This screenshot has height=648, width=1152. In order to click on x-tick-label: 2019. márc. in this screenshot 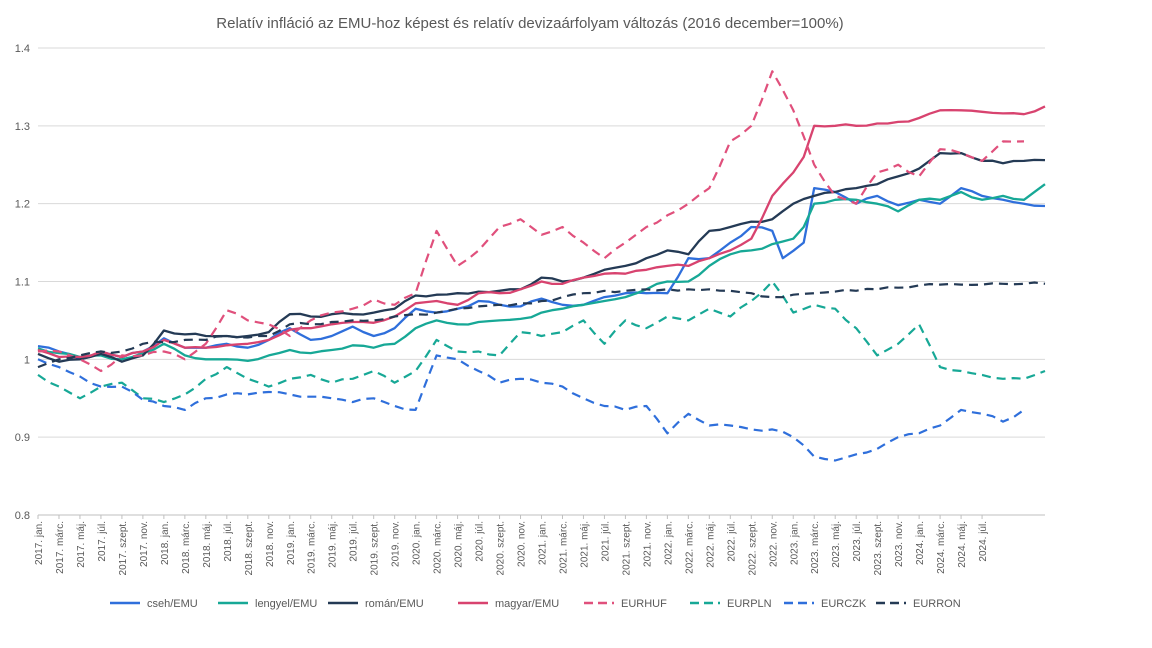, I will do `click(312, 547)`.